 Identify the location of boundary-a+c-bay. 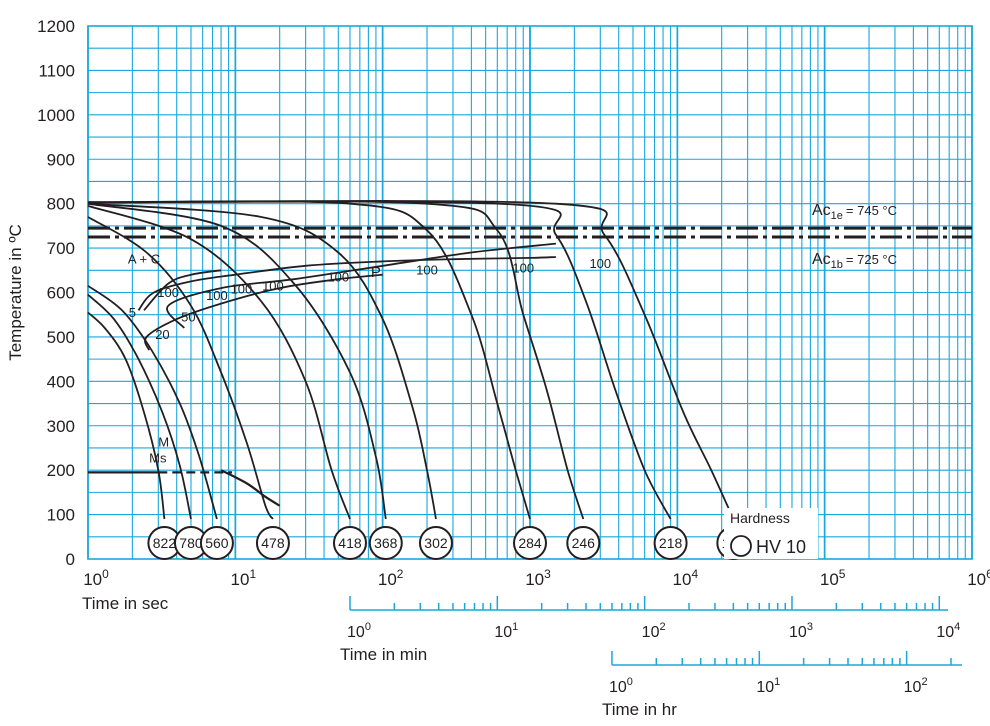
(182, 290).